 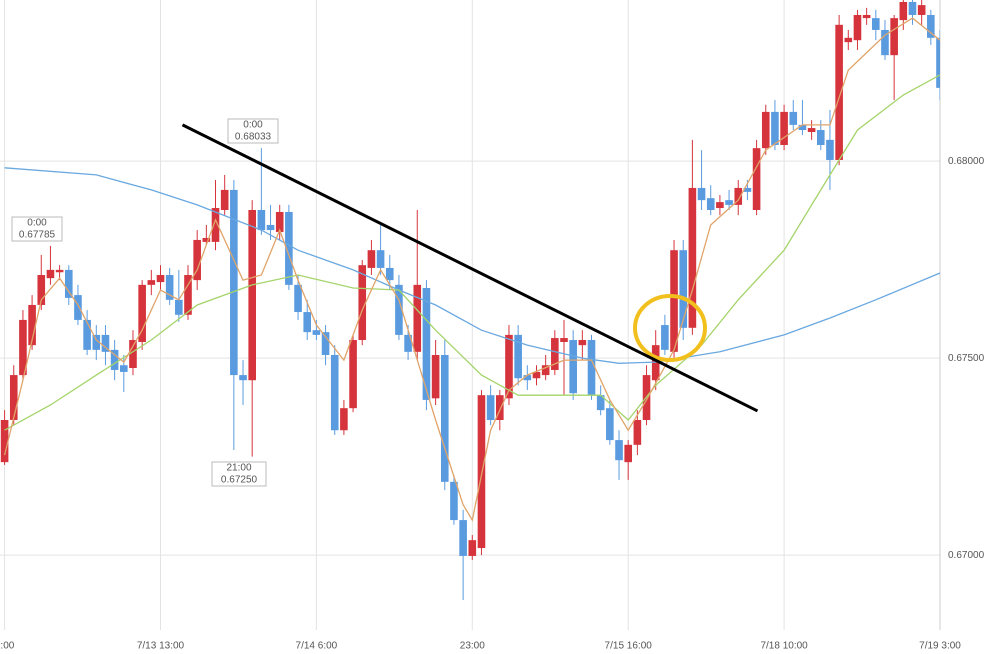 I want to click on y-tick-label: 0.67000, so click(x=966, y=555).